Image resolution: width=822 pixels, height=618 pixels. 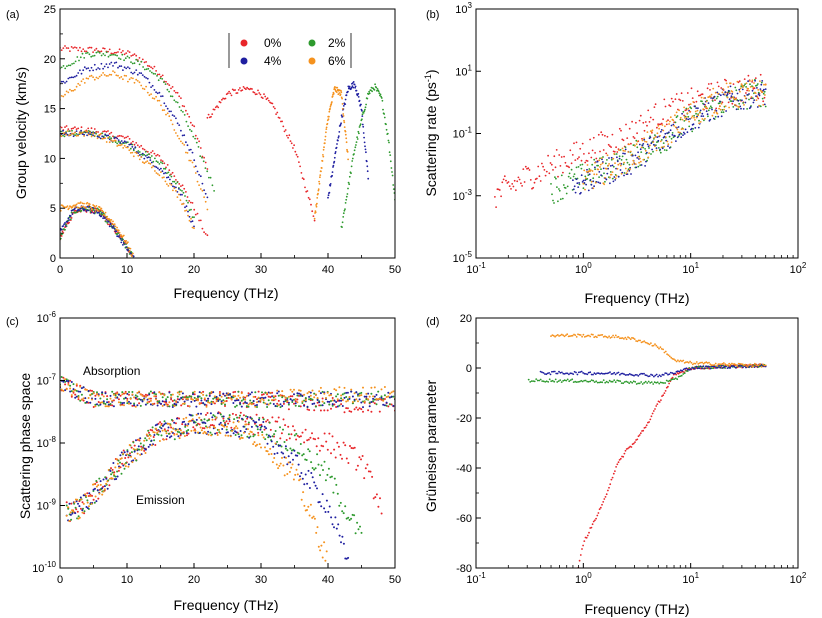 What do you see at coordinates (127, 270) in the screenshot?
I see `x-tick-label: 10` at bounding box center [127, 270].